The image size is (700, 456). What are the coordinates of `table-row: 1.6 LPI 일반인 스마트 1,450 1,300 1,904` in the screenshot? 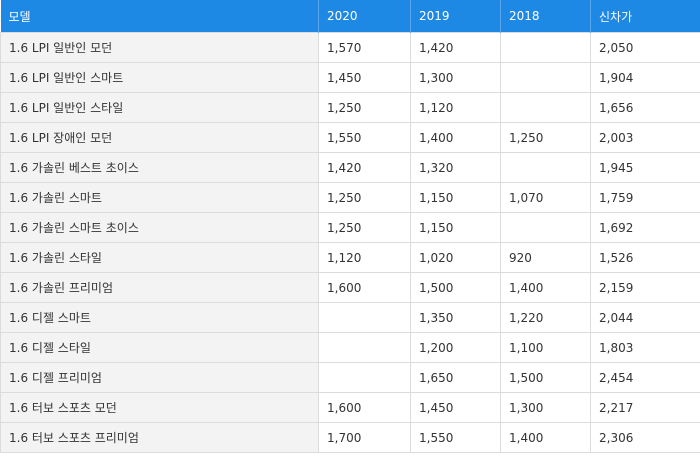 It's located at (350, 77).